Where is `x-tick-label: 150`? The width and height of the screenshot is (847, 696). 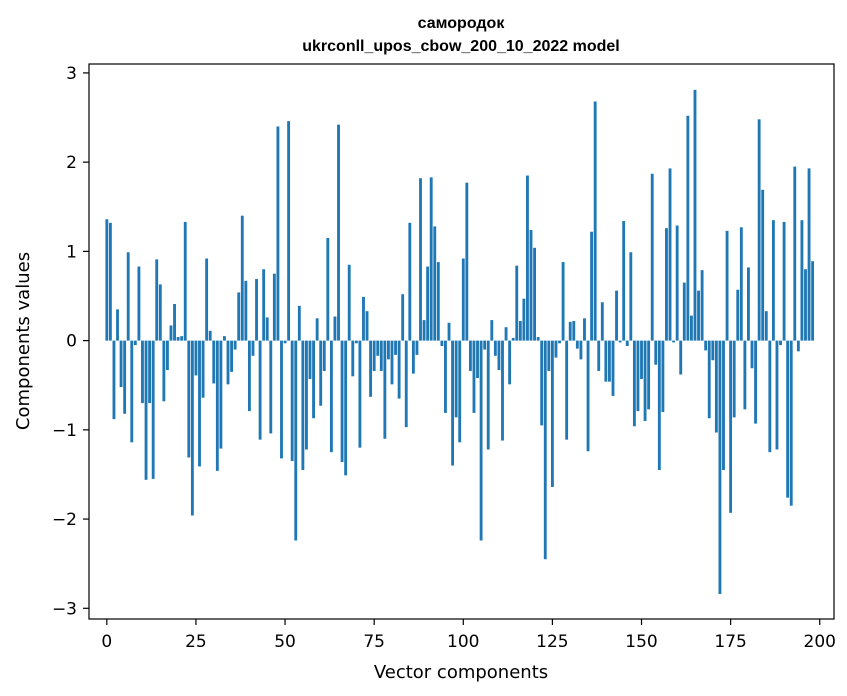 x-tick-label: 150 is located at coordinates (641, 642).